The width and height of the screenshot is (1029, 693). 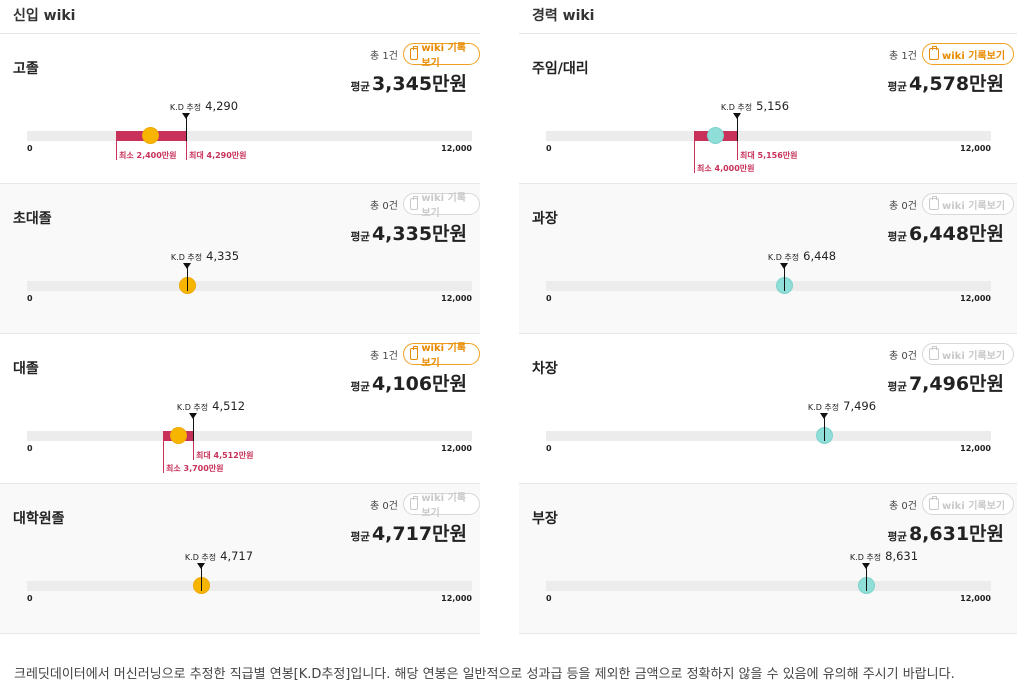 What do you see at coordinates (211, 406) in the screenshot?
I see `kd-estimate-label: K.D 추정 4,512` at bounding box center [211, 406].